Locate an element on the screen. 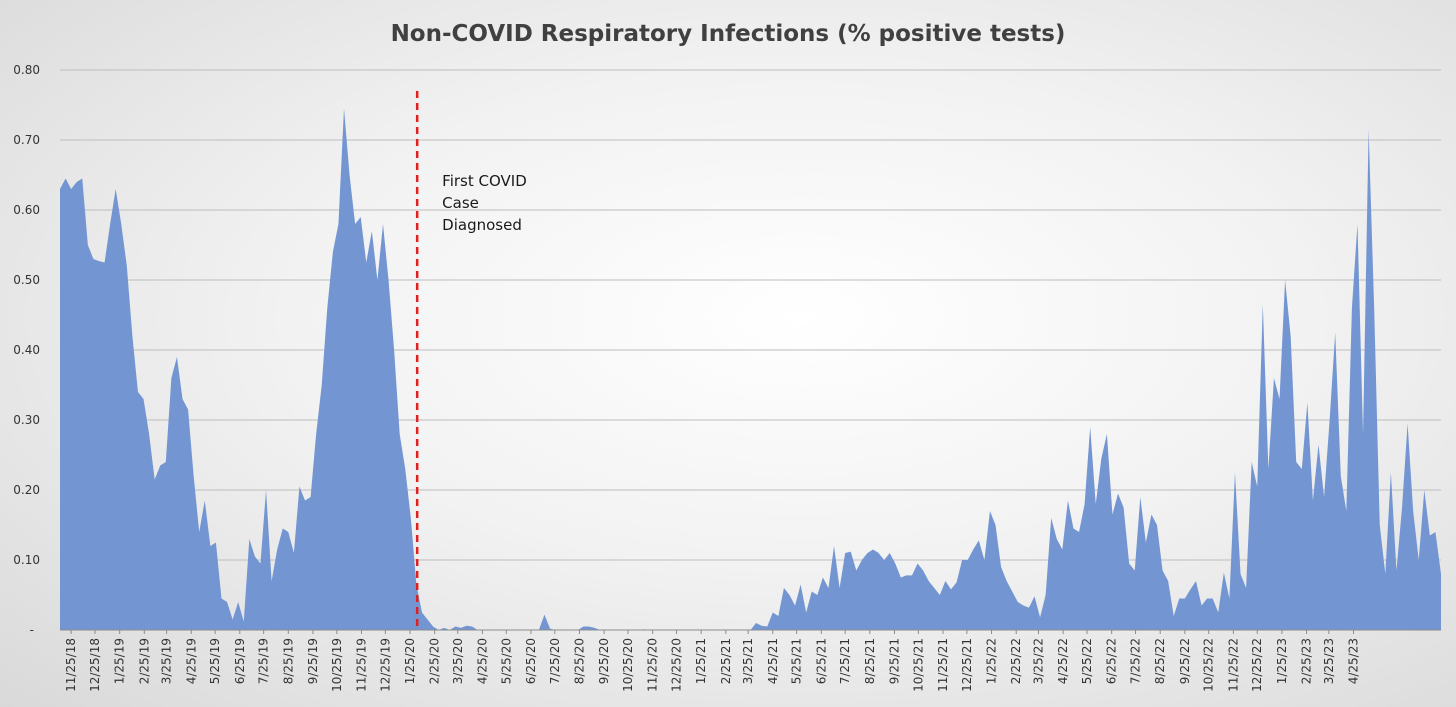 The image size is (1456, 707). x-tick-label: 9/25/22 is located at coordinates (1185, 661).